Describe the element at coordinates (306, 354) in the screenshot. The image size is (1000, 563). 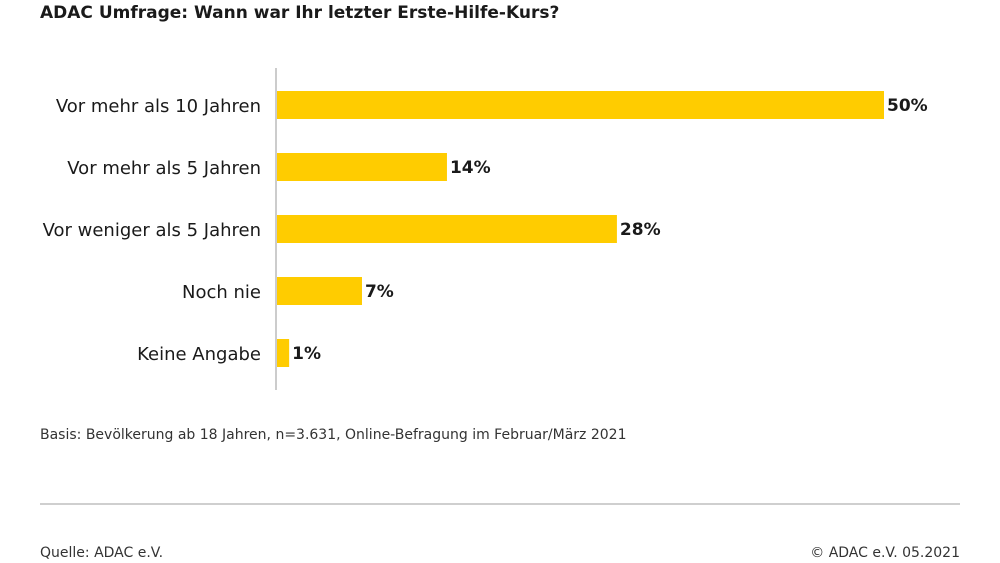
I see `value-label: 1%` at that location.